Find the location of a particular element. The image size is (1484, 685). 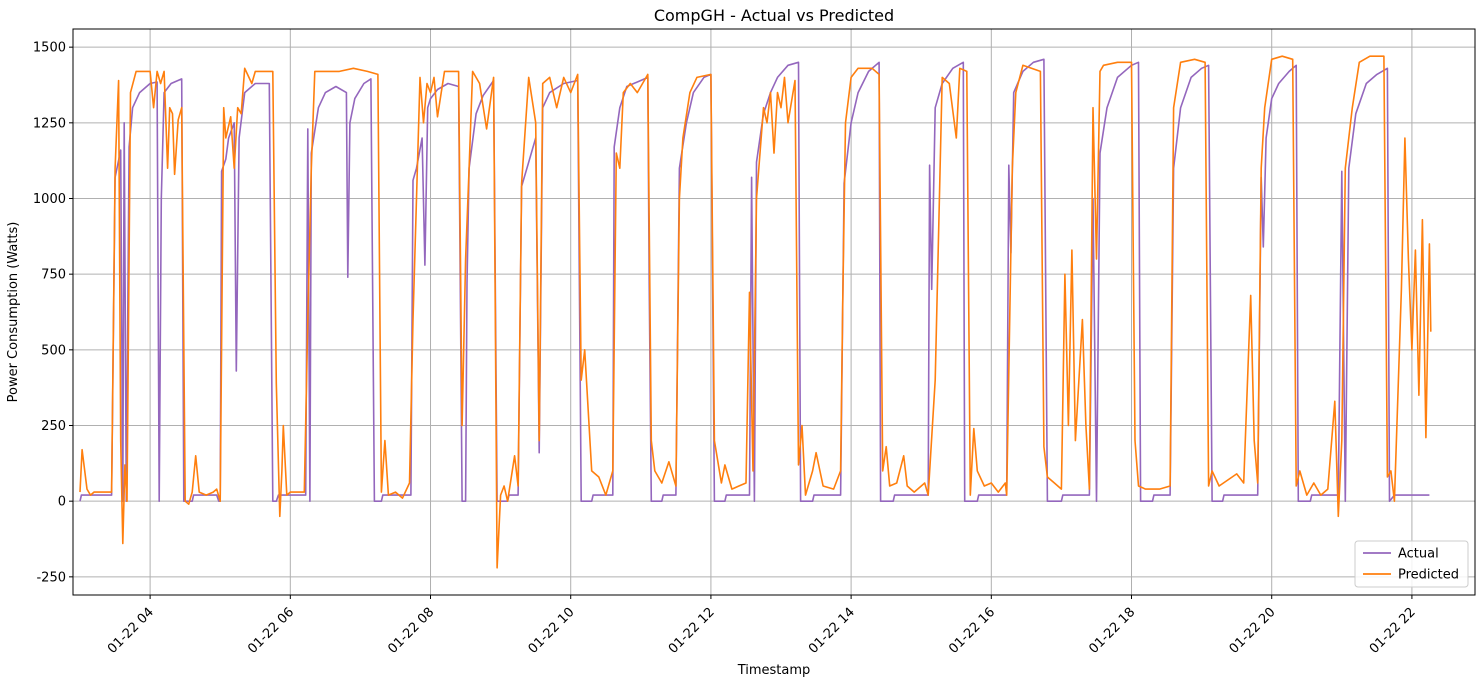

x-tick-label: 01-22 12 is located at coordinates (692, 631).